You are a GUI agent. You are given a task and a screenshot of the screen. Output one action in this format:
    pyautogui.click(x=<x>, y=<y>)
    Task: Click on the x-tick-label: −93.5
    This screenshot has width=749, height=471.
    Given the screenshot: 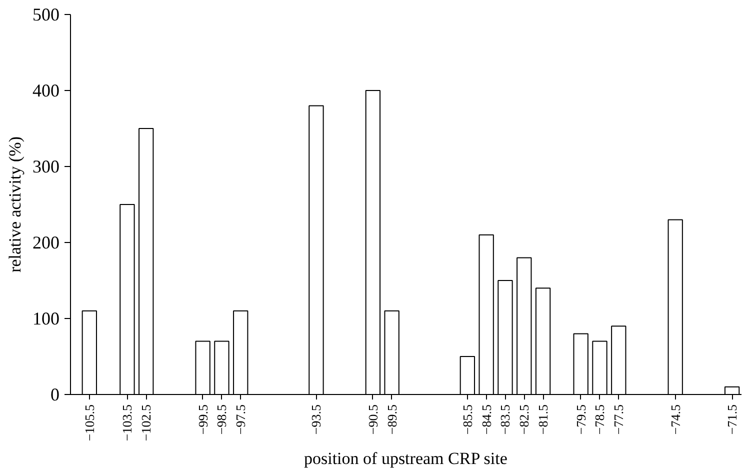 What is the action you would take?
    pyautogui.click(x=316, y=419)
    